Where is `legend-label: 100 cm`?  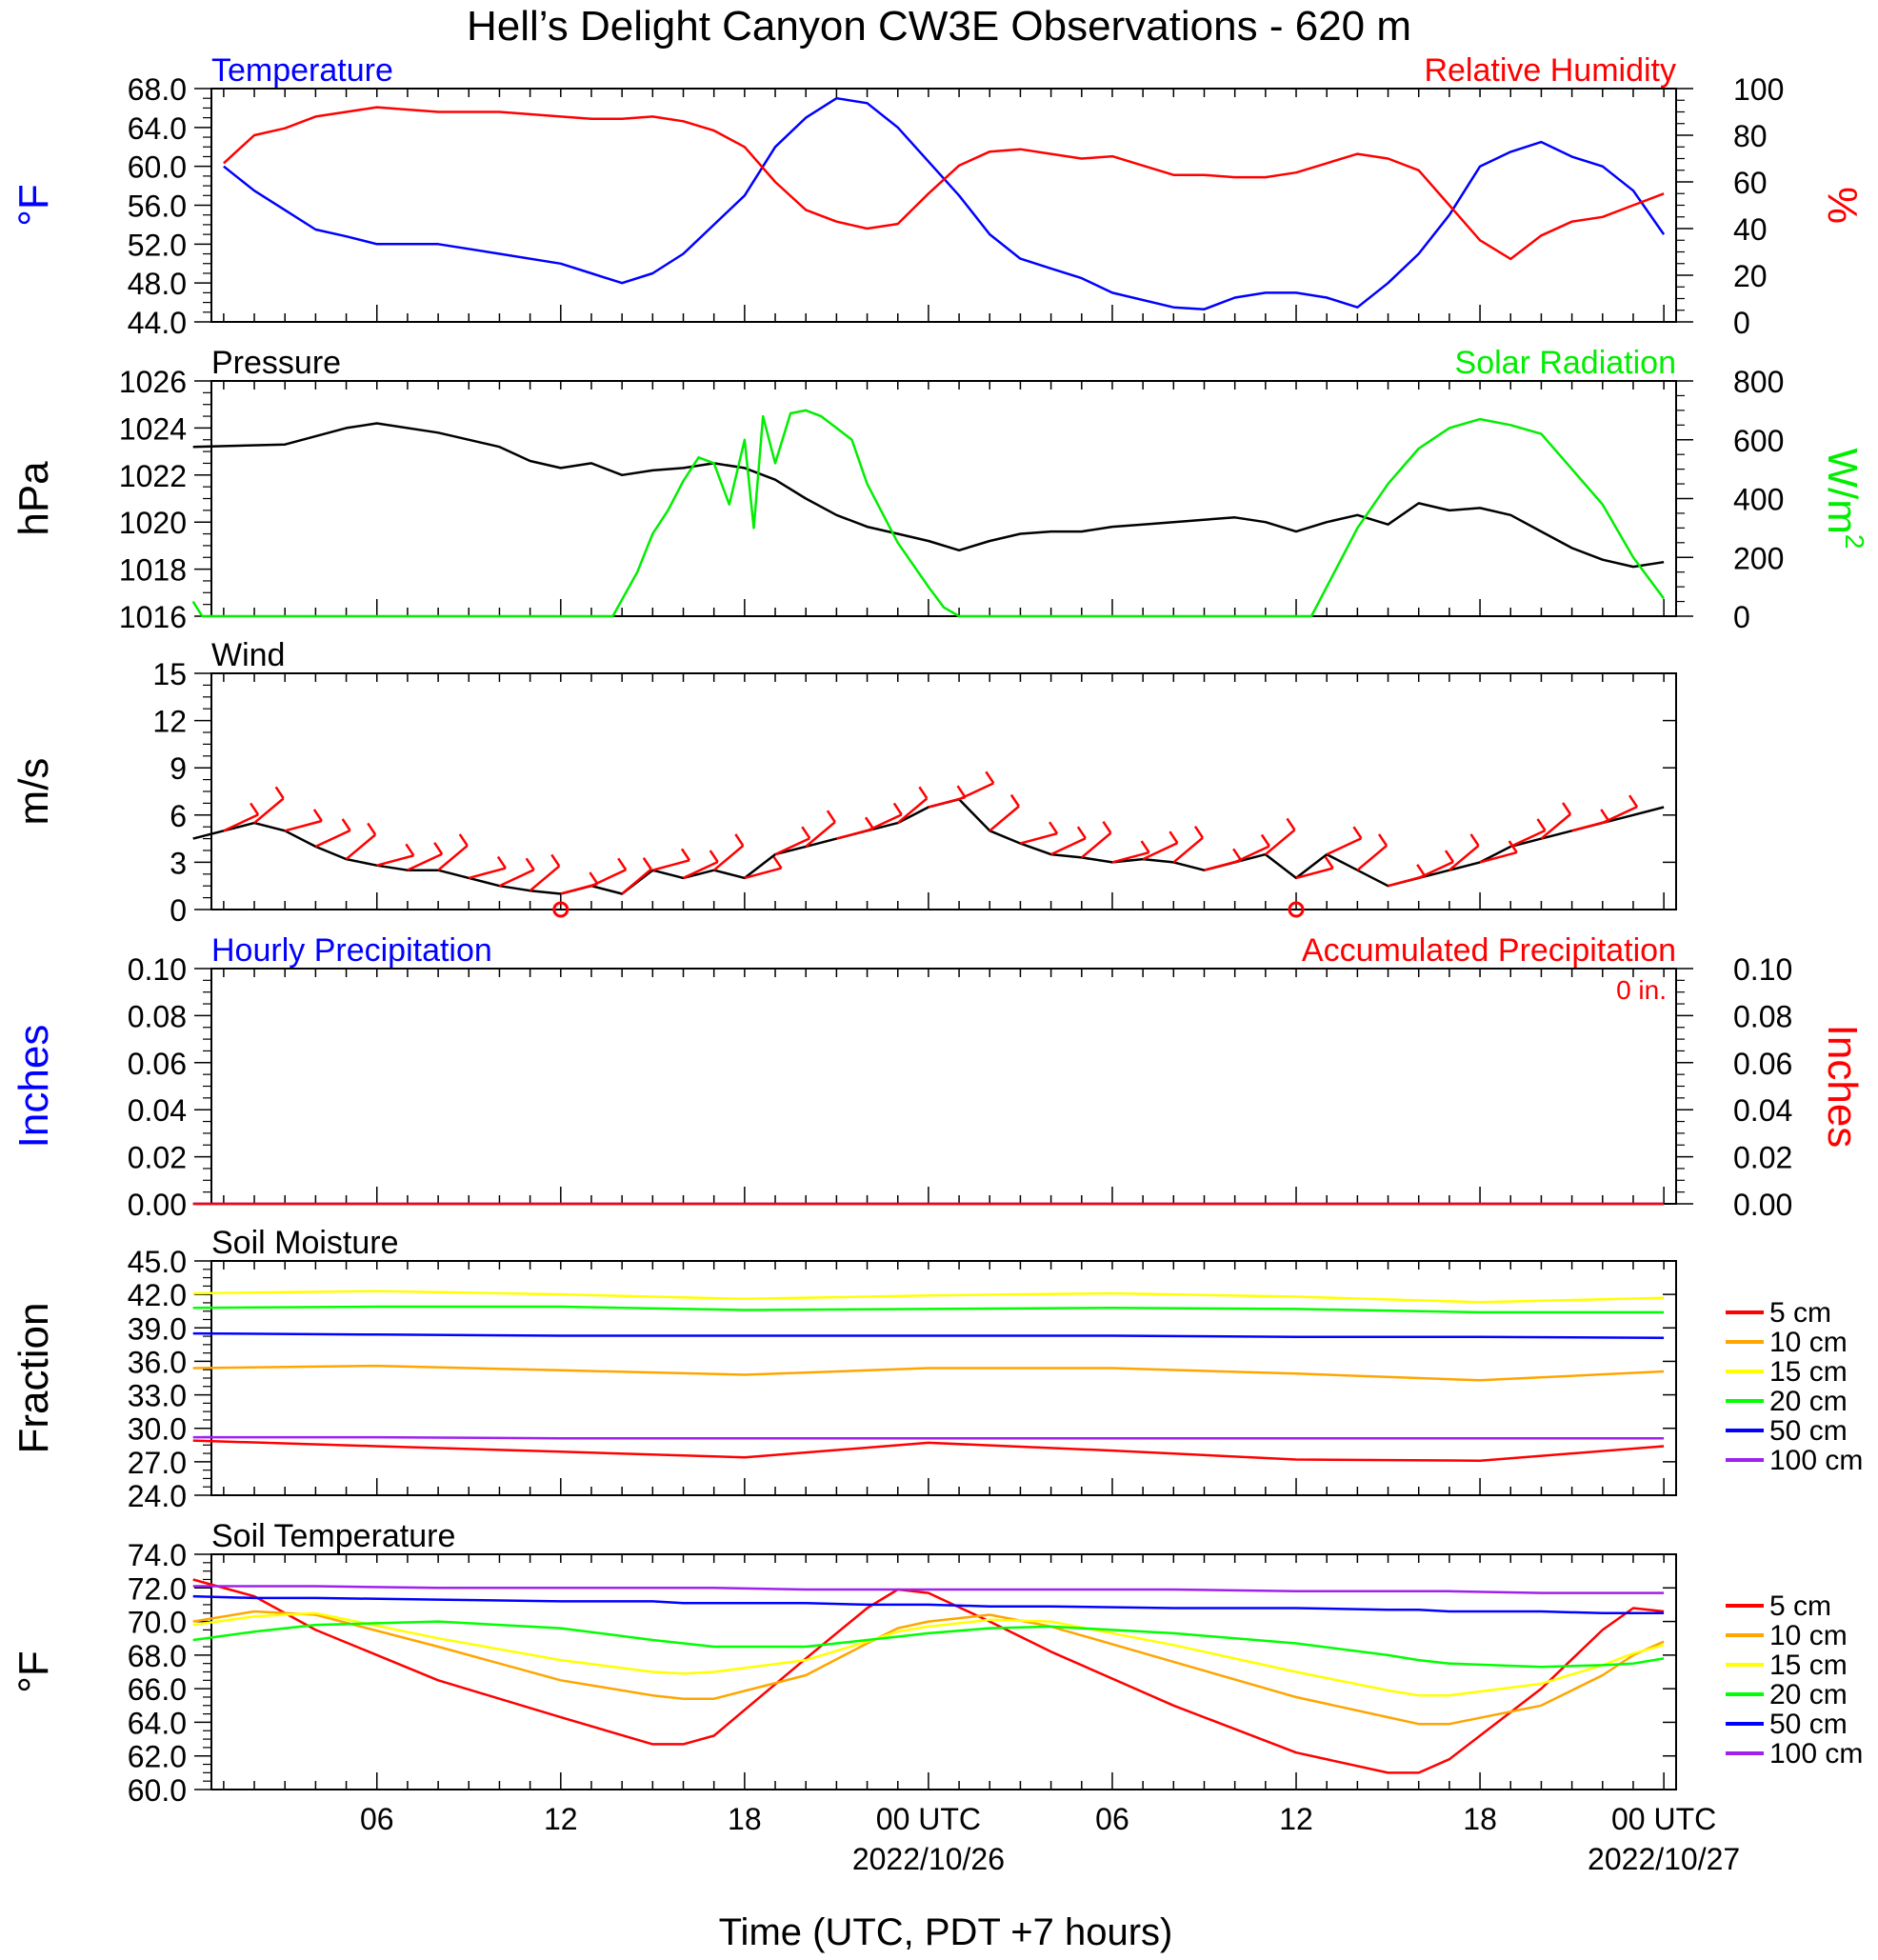
legend-label: 100 cm is located at coordinates (1816, 1460).